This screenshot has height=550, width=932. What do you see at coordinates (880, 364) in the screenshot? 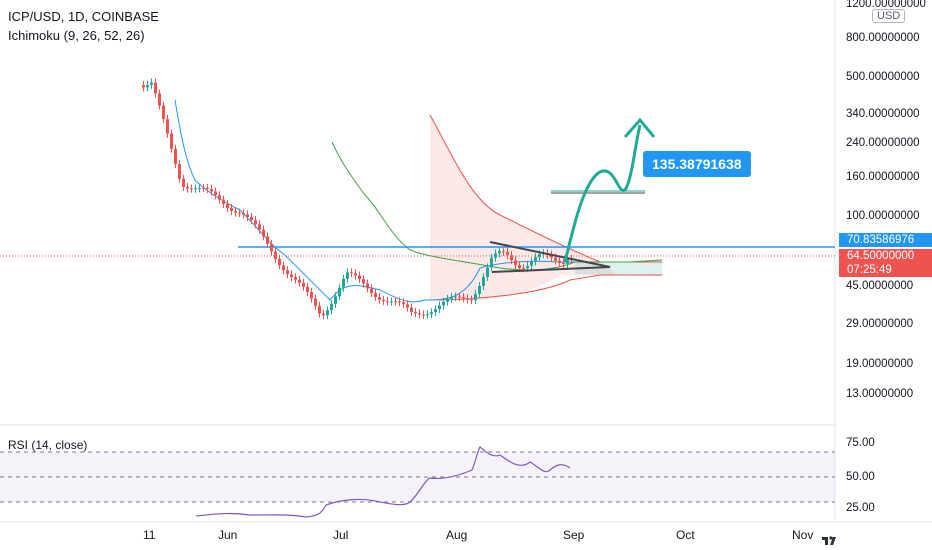
I see `price-axis-tick: 19.00000000` at bounding box center [880, 364].